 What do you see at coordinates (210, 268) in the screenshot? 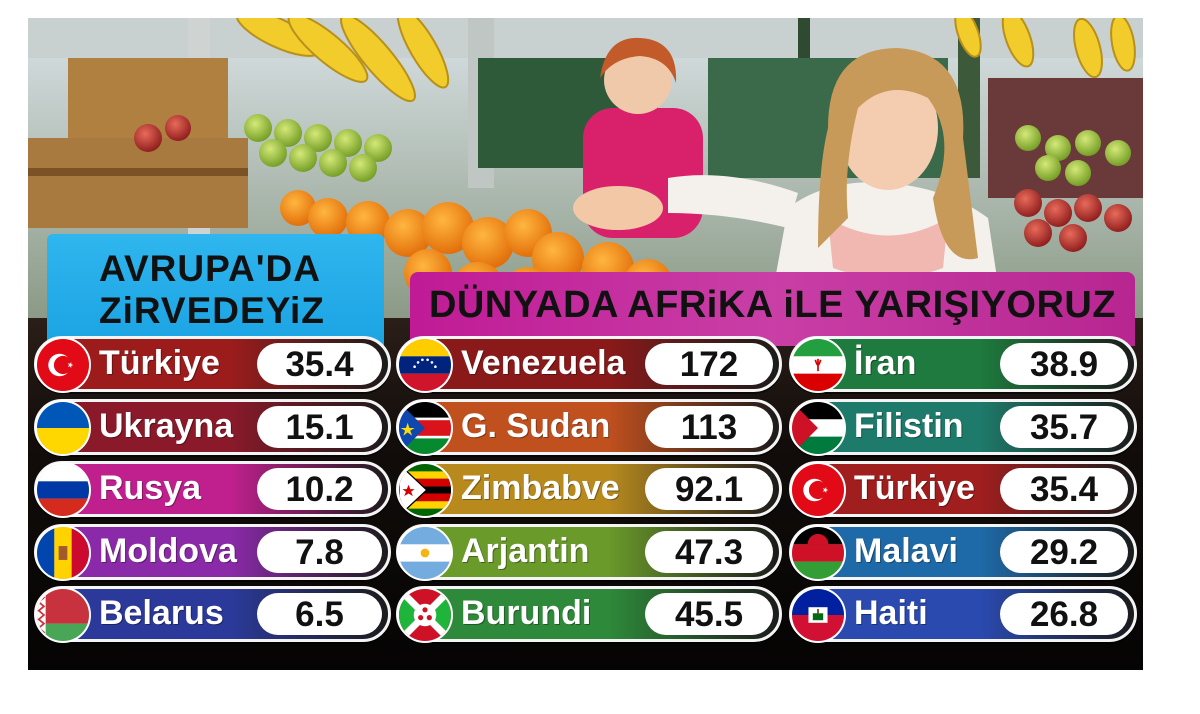
I see `europe-title-line1: AVRUPA'DA` at bounding box center [210, 268].